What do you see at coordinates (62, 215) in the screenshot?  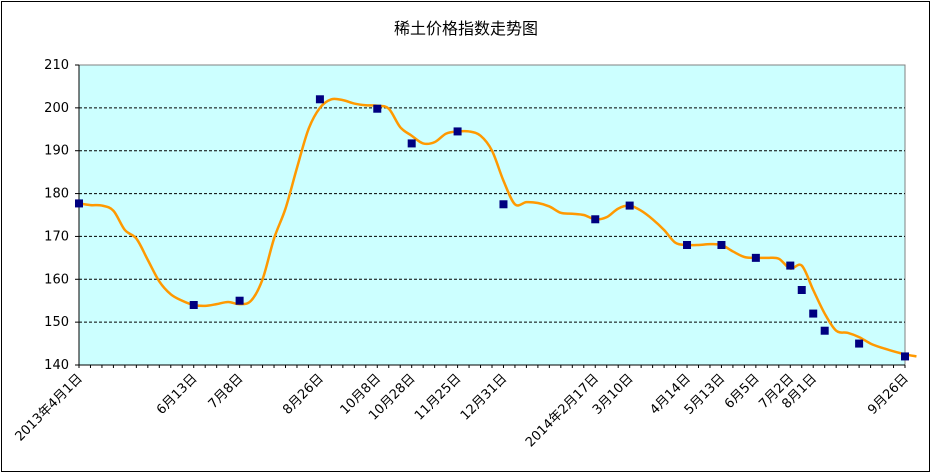 I see `y-axis: 140 150 160 170 180 190 200 210` at bounding box center [62, 215].